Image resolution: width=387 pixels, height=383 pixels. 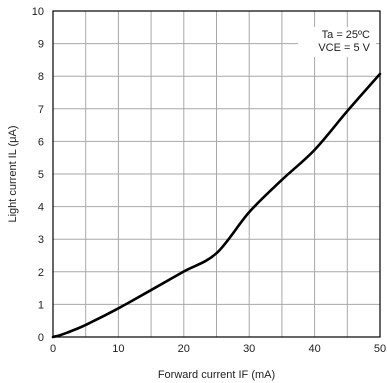 I want to click on y-tick-label: 7, so click(x=41, y=110).